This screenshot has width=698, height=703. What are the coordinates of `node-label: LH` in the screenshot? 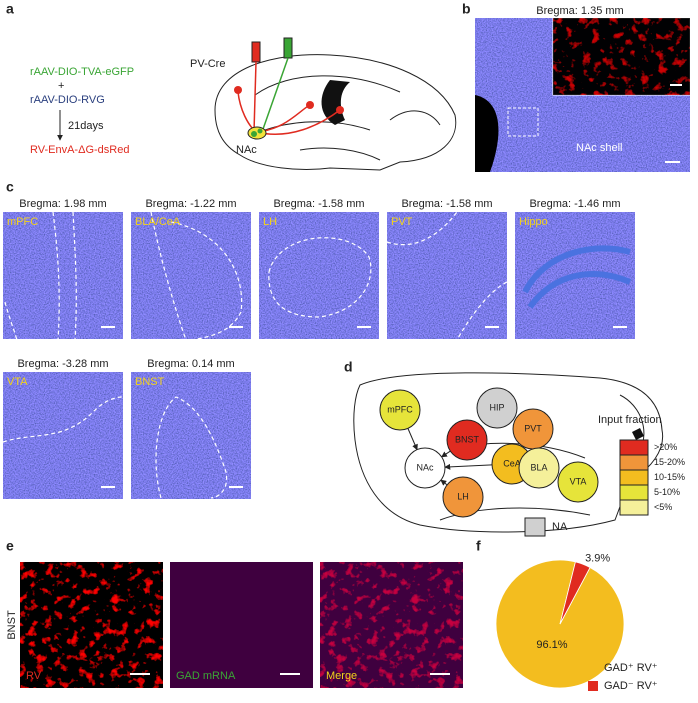 It's located at (463, 496).